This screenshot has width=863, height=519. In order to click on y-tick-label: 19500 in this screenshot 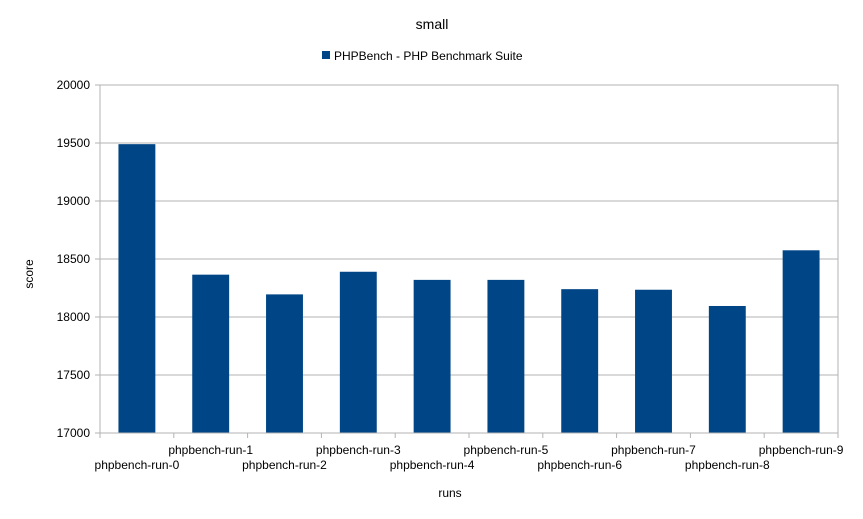, I will do `click(74, 143)`.